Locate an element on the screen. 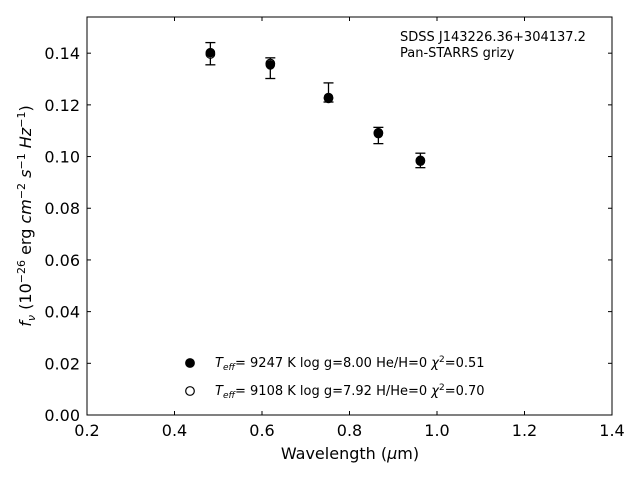 Image resolution: width=640 pixels, height=480 pixels. y-tick-label: 0.00 is located at coordinates (62, 415).